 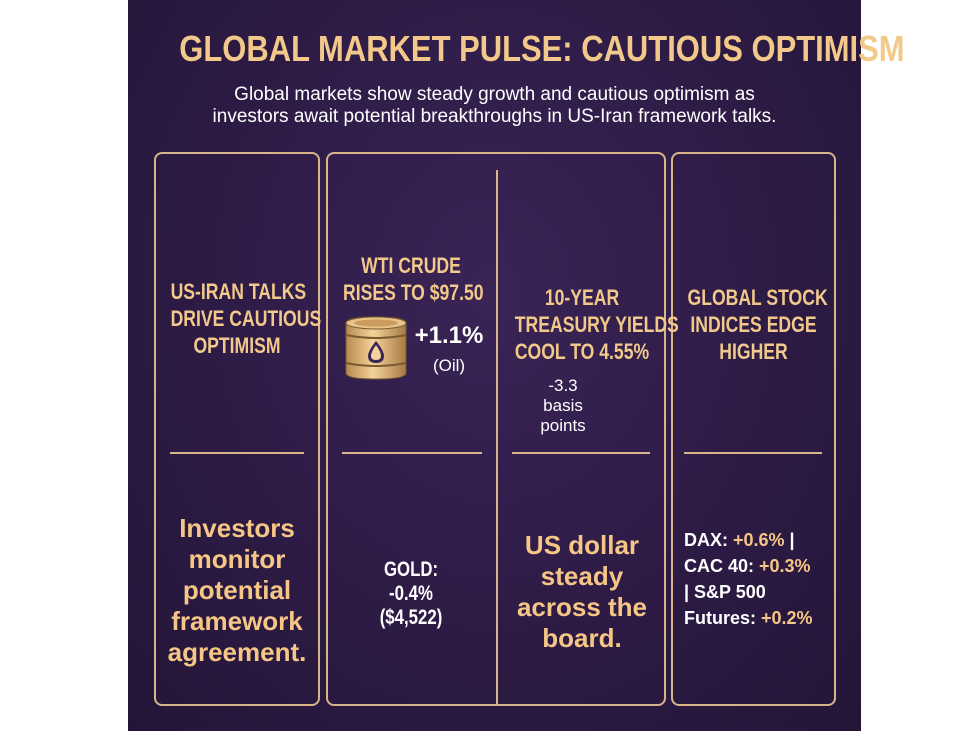 I want to click on heading-line: DRIVE CAUTIOUS, so click(x=246, y=318).